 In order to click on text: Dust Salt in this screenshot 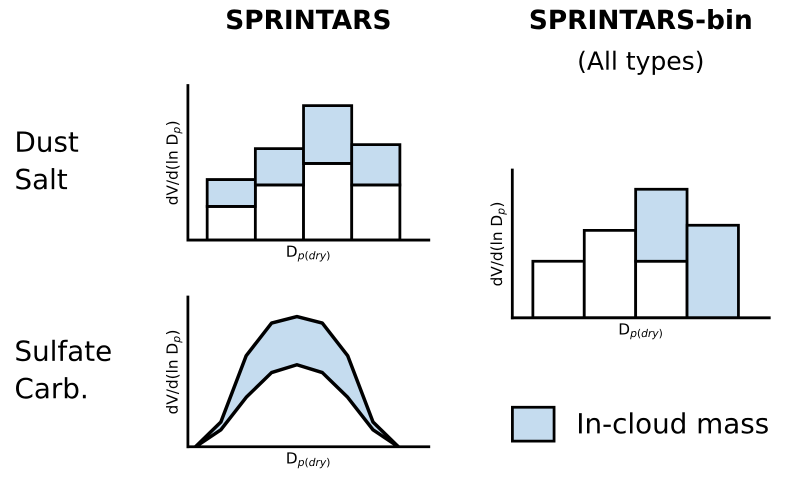, I will do `click(47, 160)`.